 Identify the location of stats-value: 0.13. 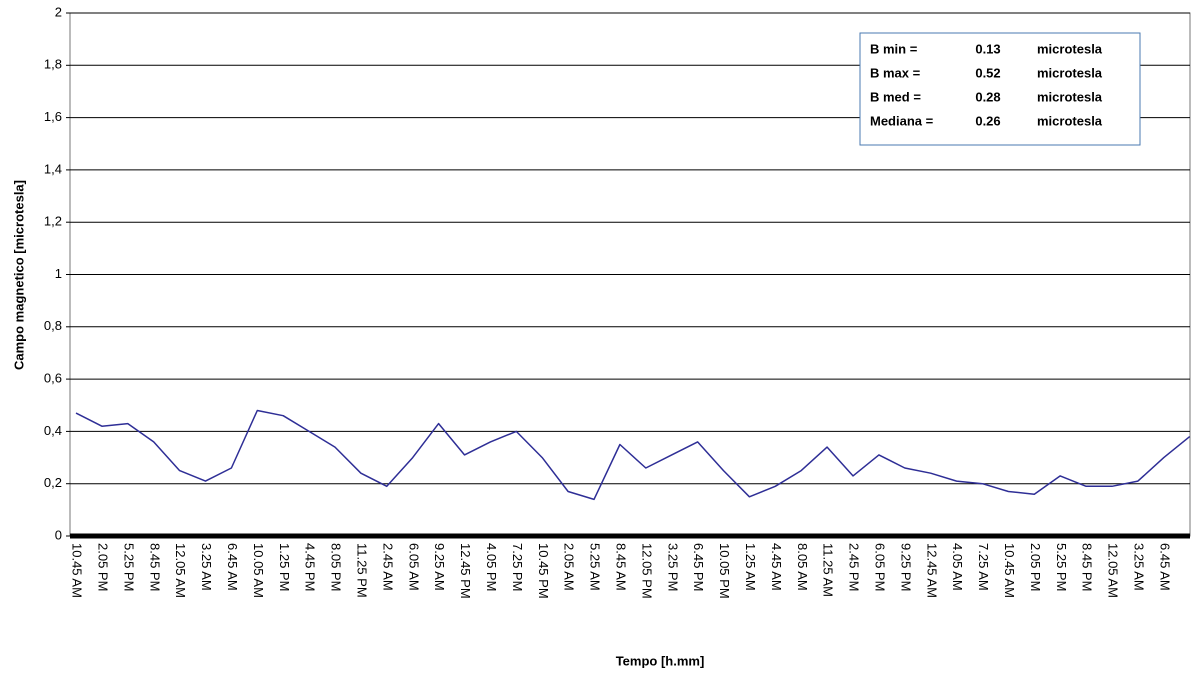
(987, 48).